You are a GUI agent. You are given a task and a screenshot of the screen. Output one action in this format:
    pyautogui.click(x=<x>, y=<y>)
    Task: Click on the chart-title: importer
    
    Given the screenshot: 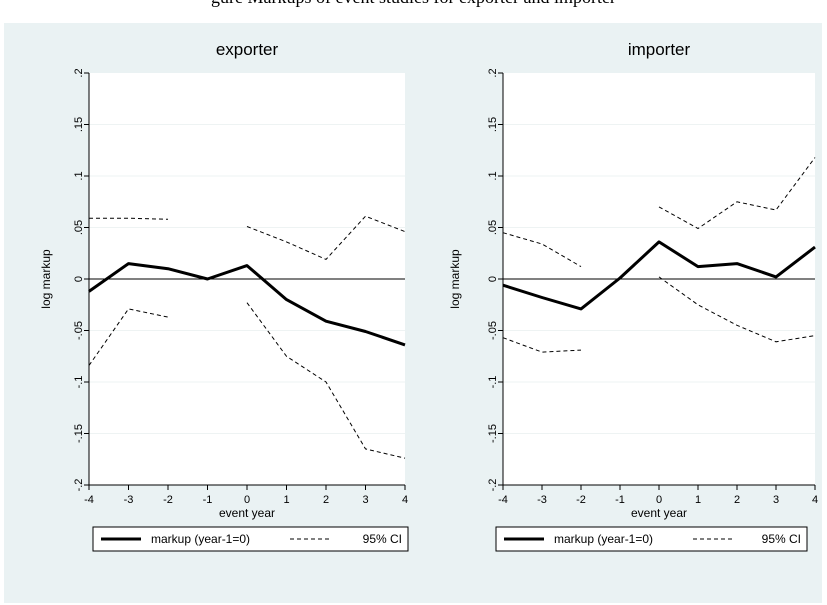 What is the action you would take?
    pyautogui.click(x=659, y=49)
    